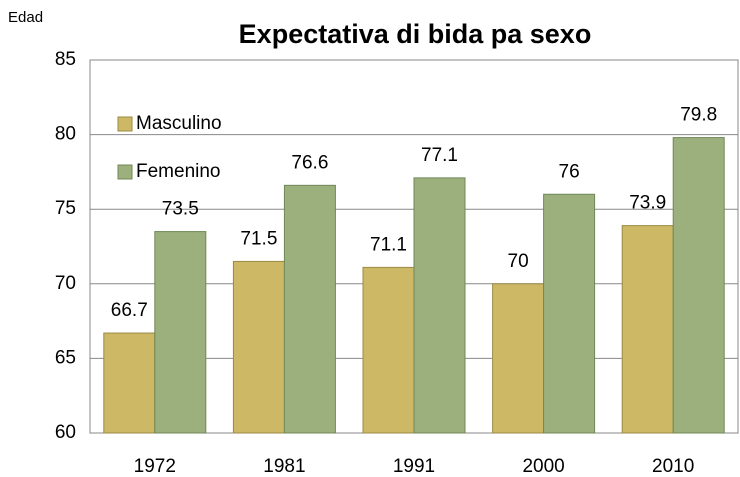  I want to click on y-tick-label: 60, so click(65, 432).